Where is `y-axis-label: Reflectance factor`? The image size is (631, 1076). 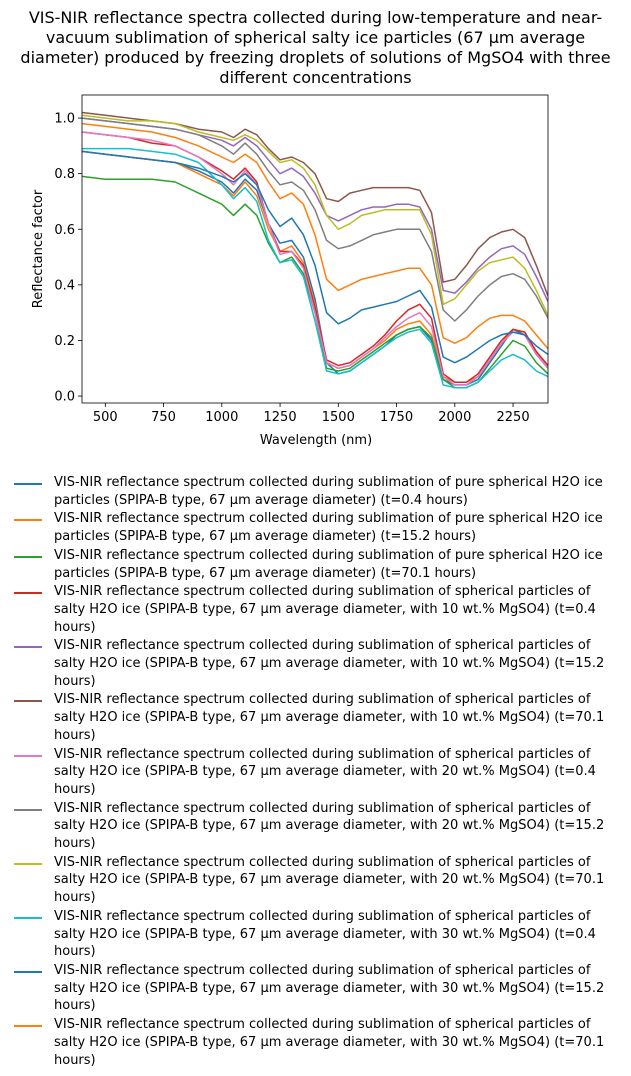
y-axis-label: Reflectance factor is located at coordinates (38, 248).